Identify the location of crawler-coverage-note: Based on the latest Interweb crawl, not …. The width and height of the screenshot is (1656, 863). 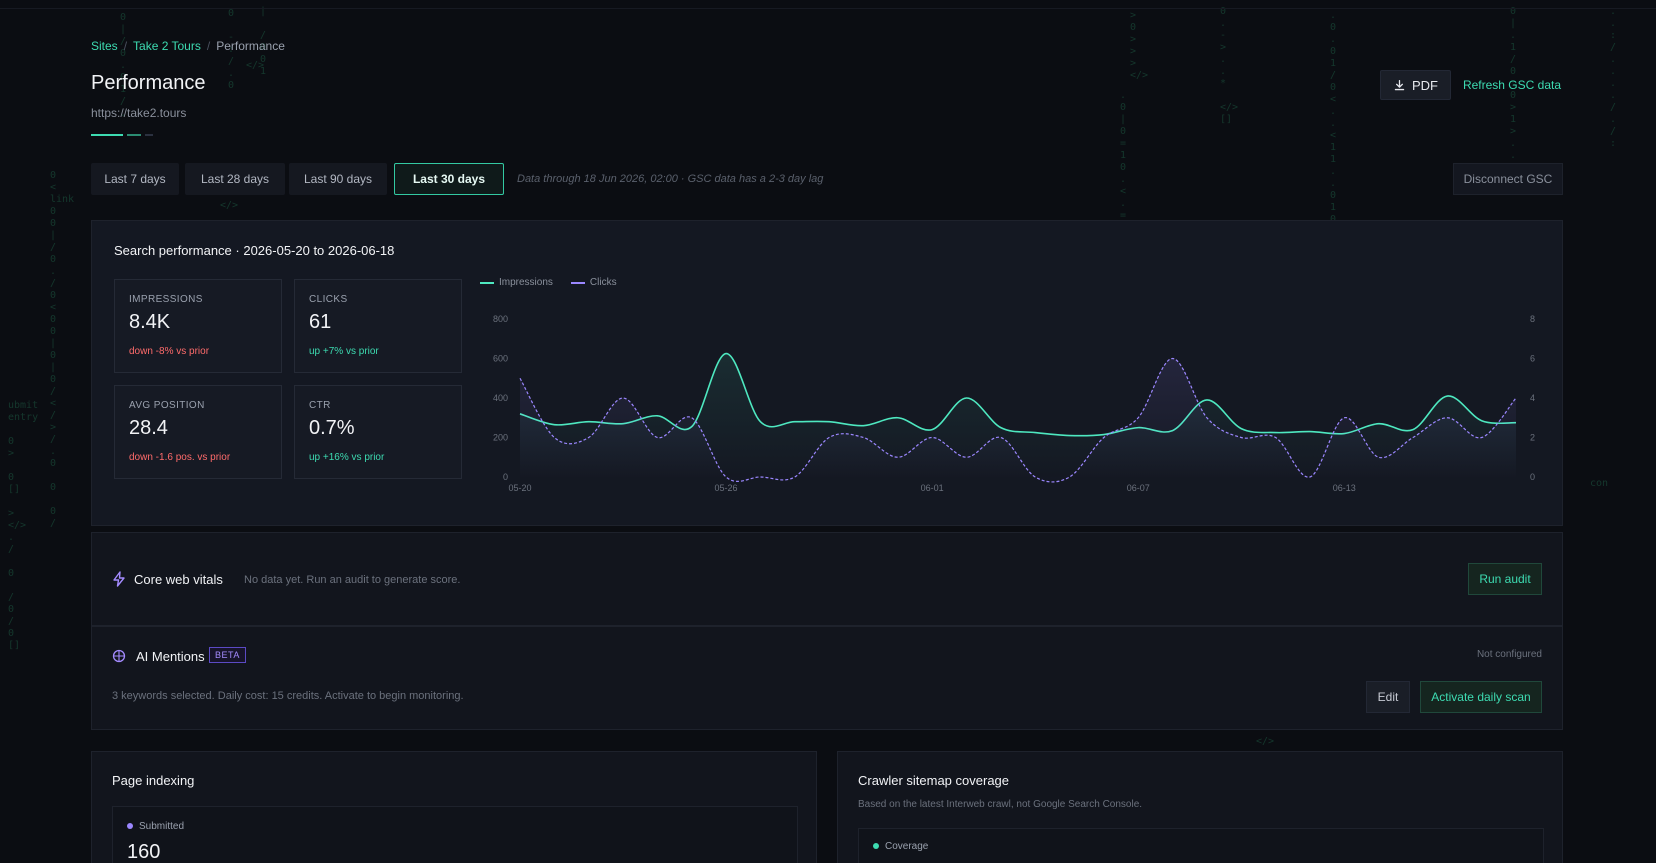
(1000, 804).